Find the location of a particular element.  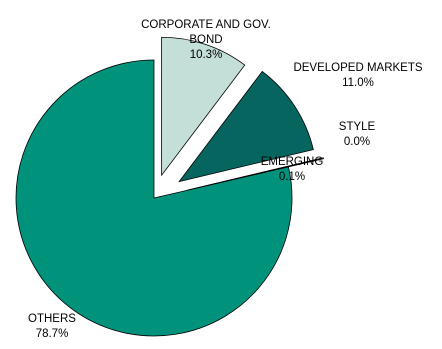

data-label-name-corporate-and-gov-bond: BOND is located at coordinates (205, 40).